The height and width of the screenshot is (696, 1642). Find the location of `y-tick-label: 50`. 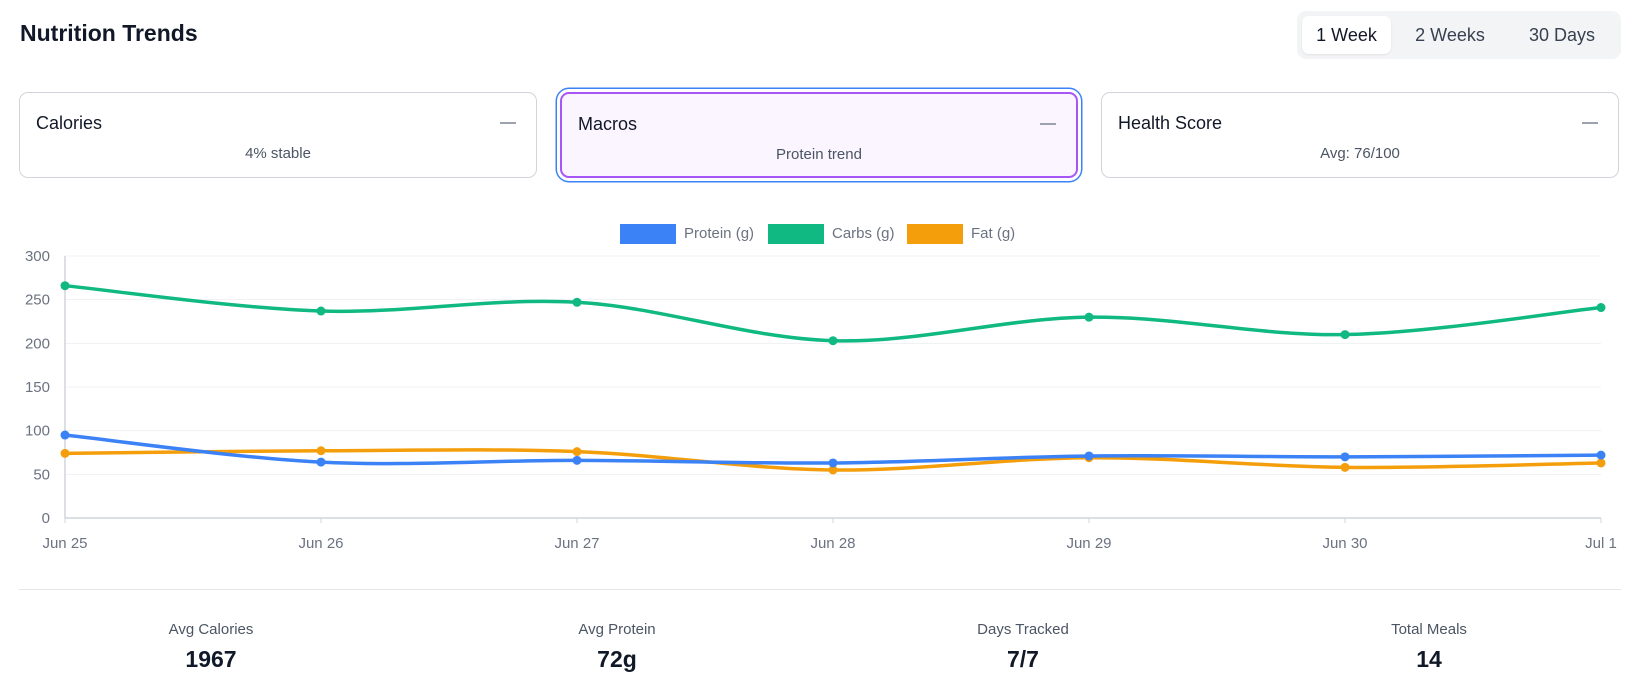

y-tick-label: 50 is located at coordinates (41, 474).